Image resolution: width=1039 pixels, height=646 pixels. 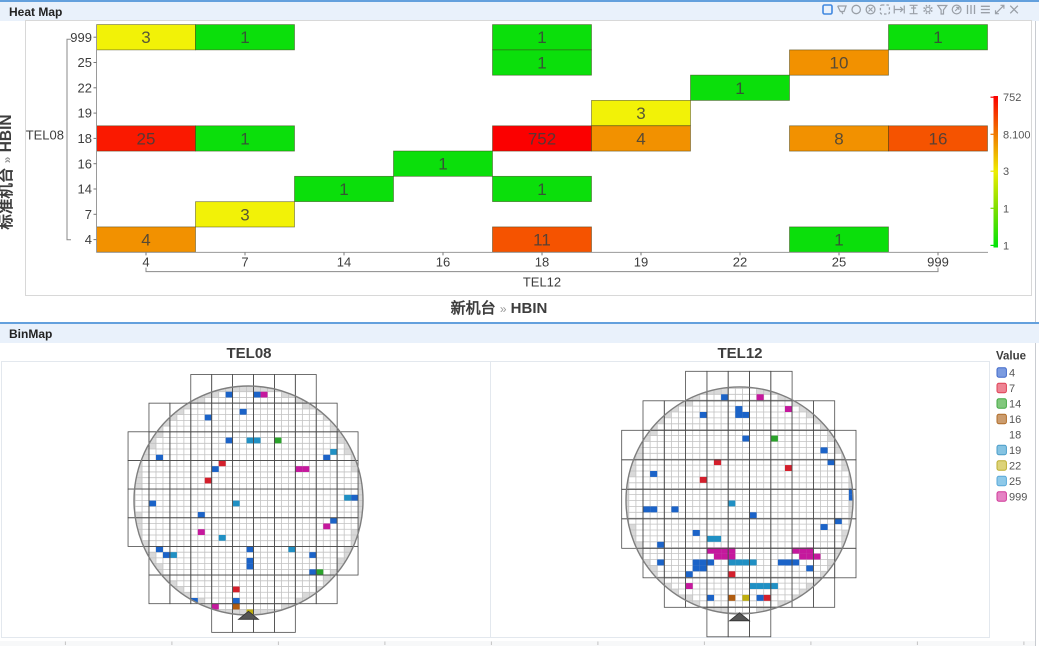 I want to click on svg-text: 8, so click(x=838, y=138).